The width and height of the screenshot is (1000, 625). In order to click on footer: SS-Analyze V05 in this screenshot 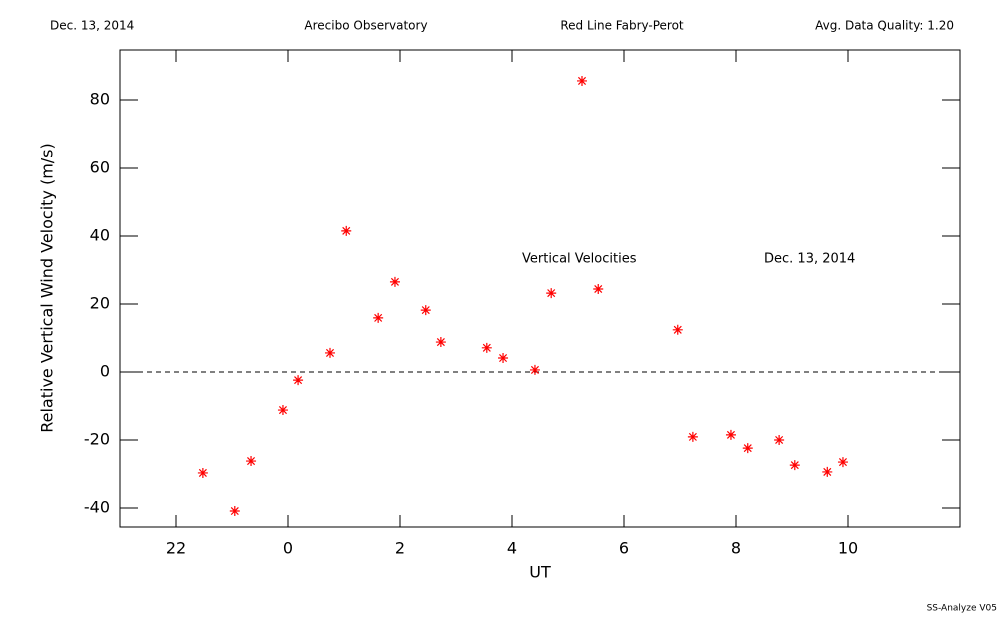, I will do `click(962, 609)`.